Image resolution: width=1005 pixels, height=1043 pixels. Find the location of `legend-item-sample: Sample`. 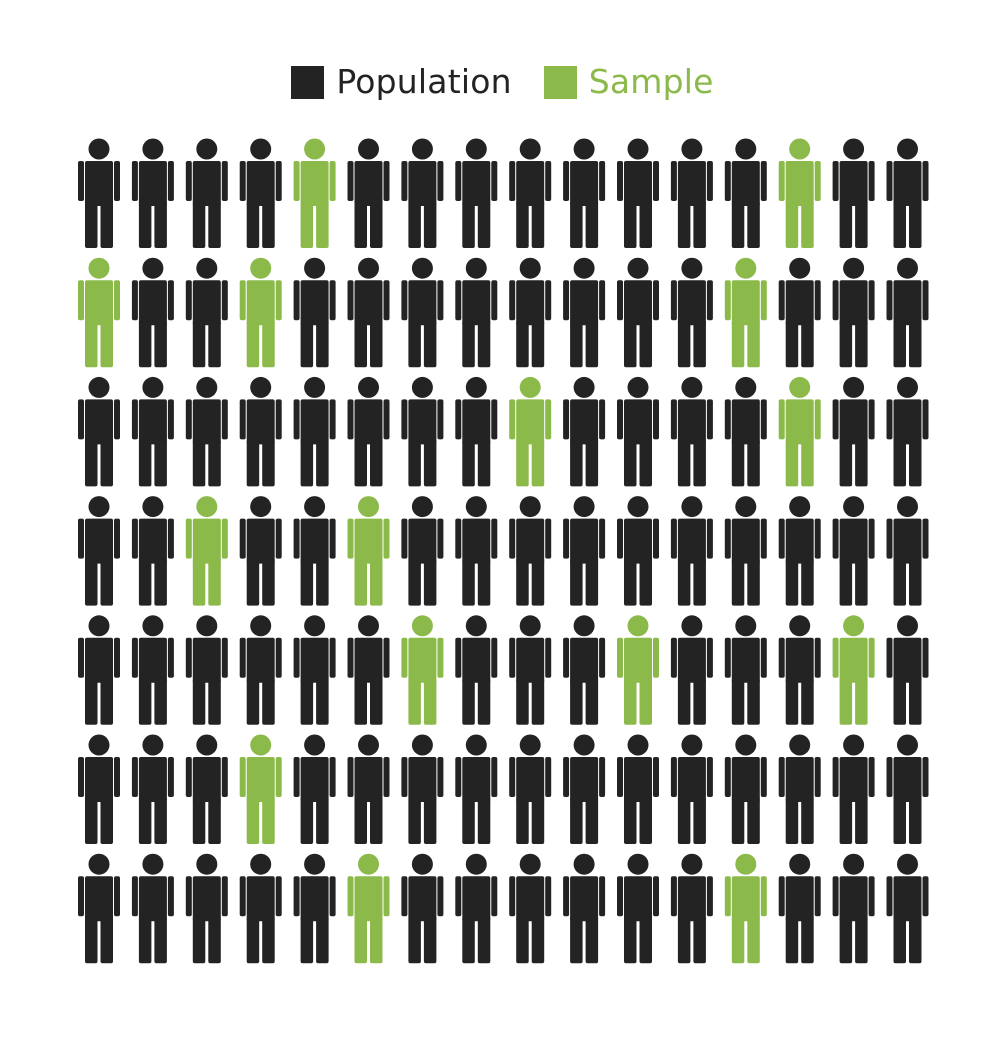

legend-item-sample: Sample is located at coordinates (628, 82).